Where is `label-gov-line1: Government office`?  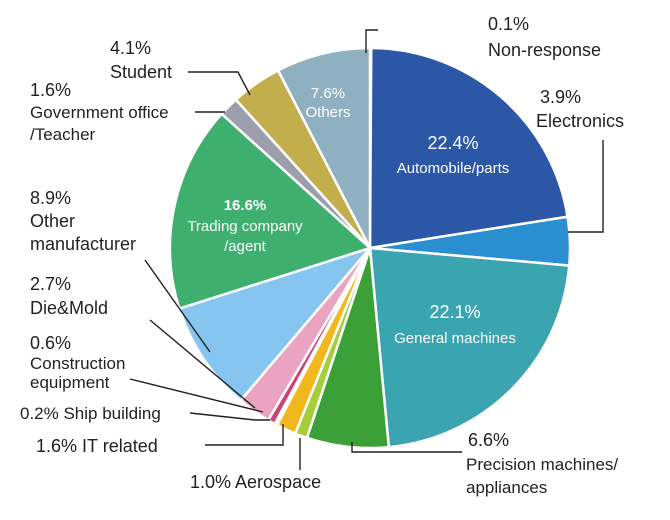 label-gov-line1: Government office is located at coordinates (99, 112).